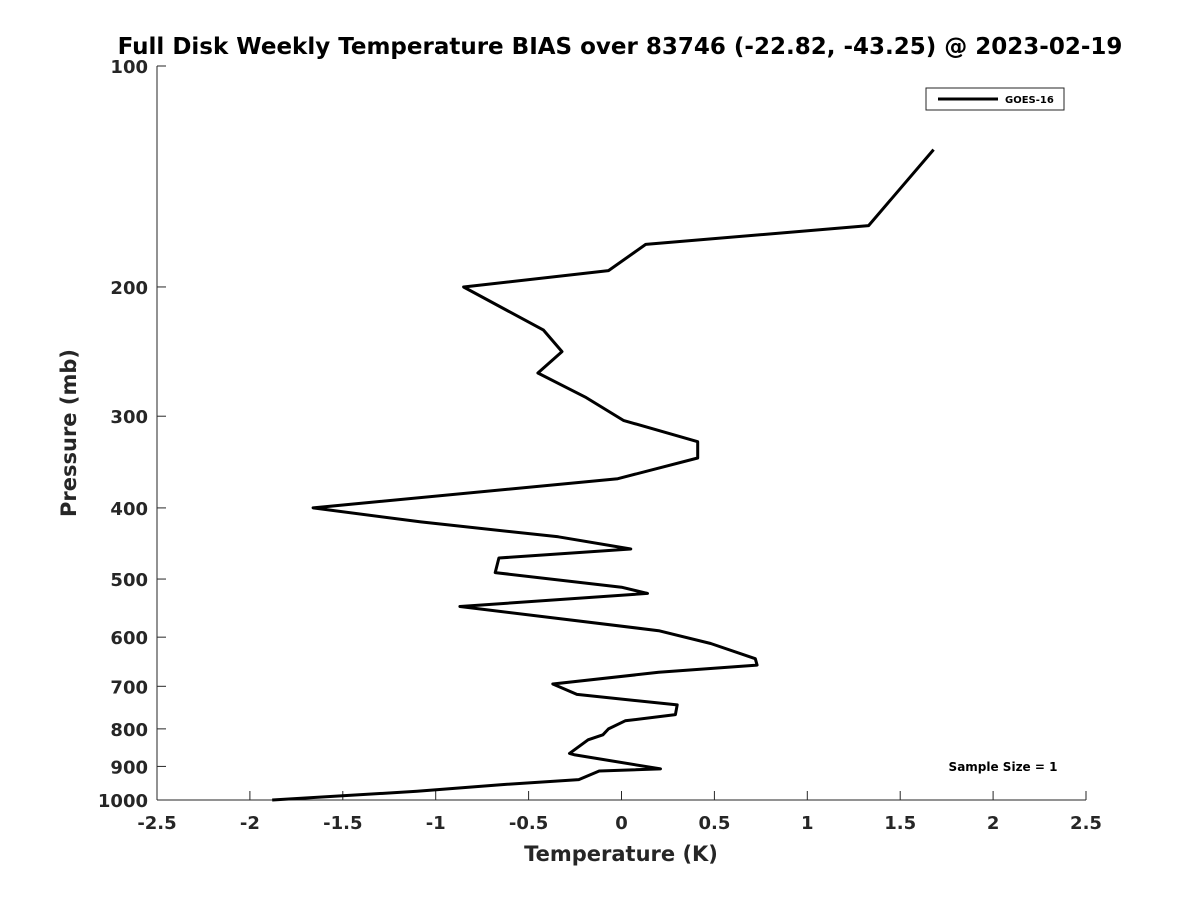 This screenshot has height=900, width=1200. What do you see at coordinates (621, 823) in the screenshot?
I see `x-tick-label: 0` at bounding box center [621, 823].